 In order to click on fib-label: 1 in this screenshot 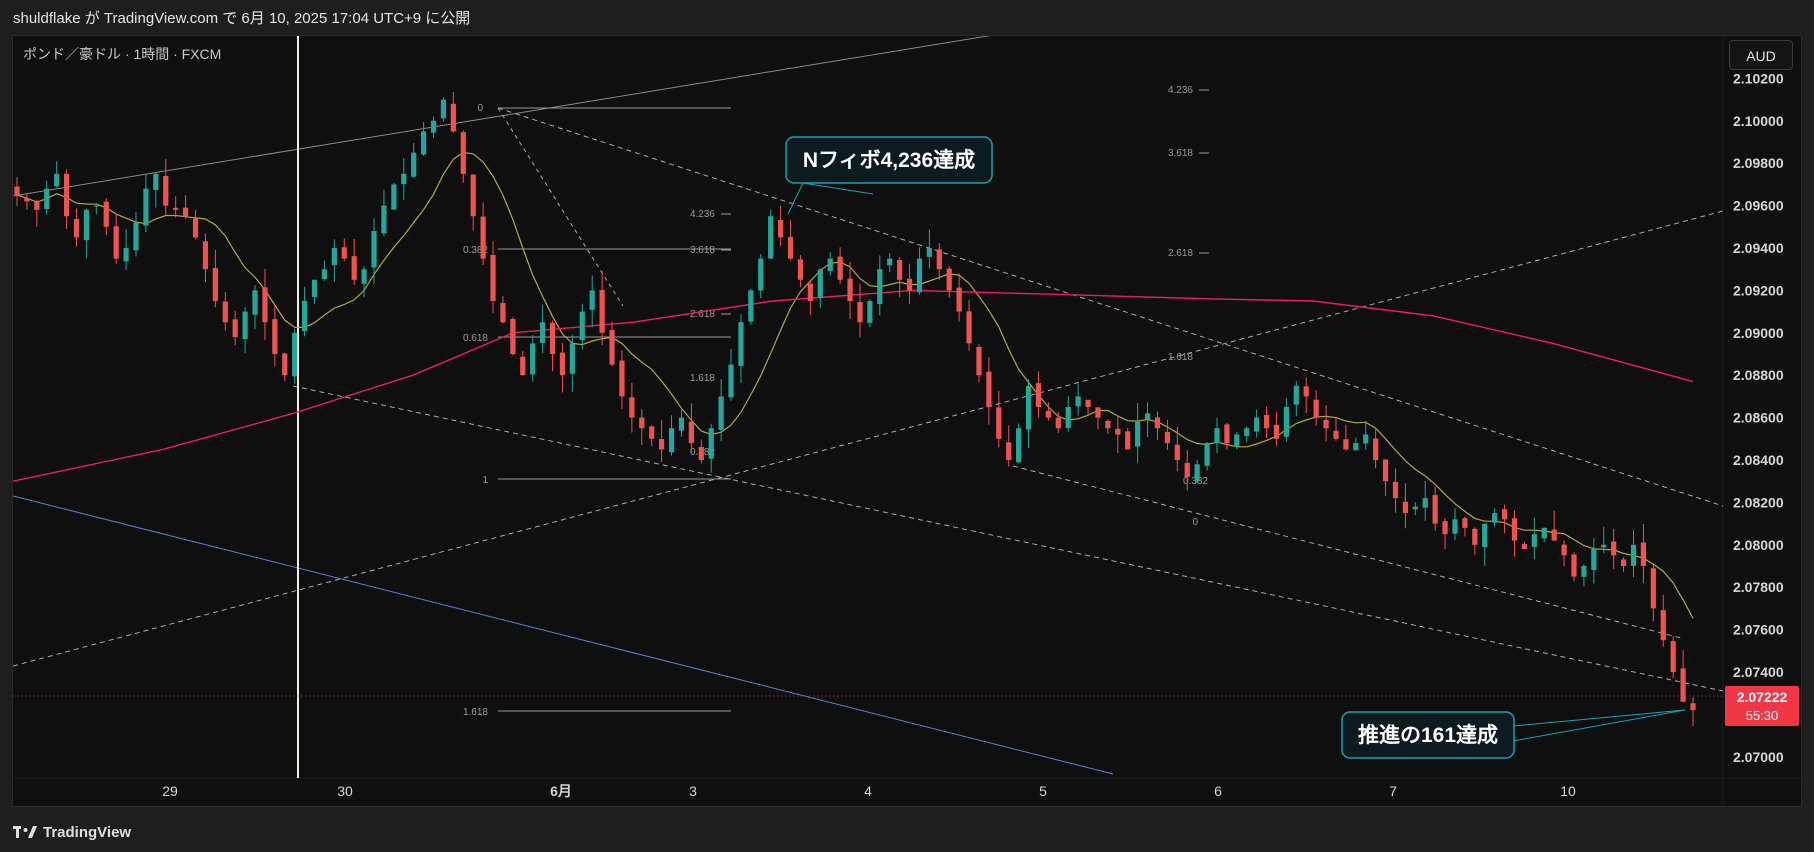, I will do `click(485, 480)`.